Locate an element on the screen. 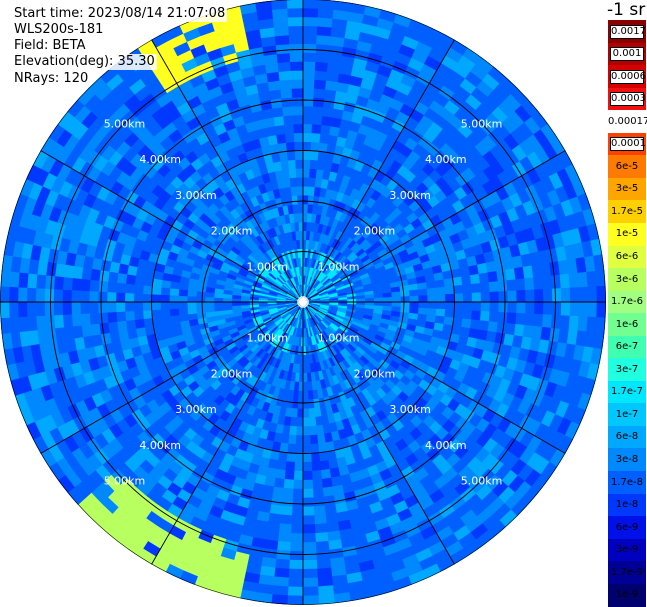 This screenshot has height=607, width=647. colorbar-tick-label: 3e-5 is located at coordinates (627, 189).